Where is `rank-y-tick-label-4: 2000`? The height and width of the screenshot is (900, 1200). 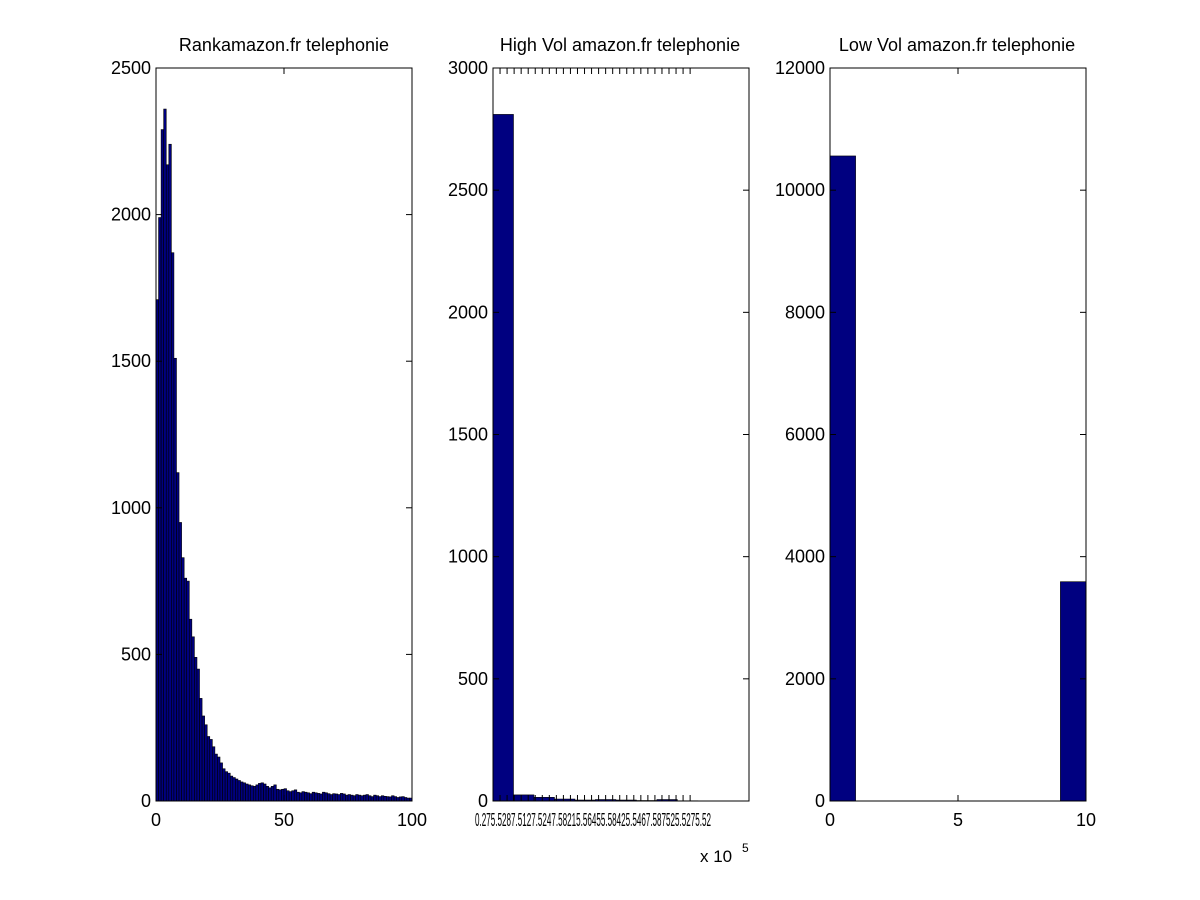
rank-y-tick-label-4: 2000 is located at coordinates (131, 215).